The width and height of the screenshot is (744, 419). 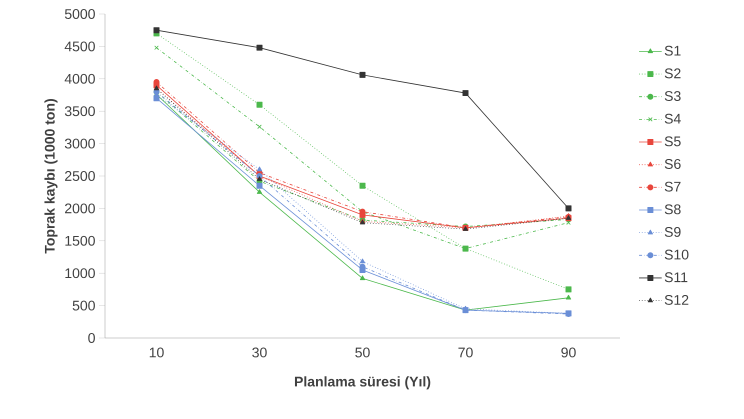 I want to click on x-tick-label: 10, so click(x=157, y=353).